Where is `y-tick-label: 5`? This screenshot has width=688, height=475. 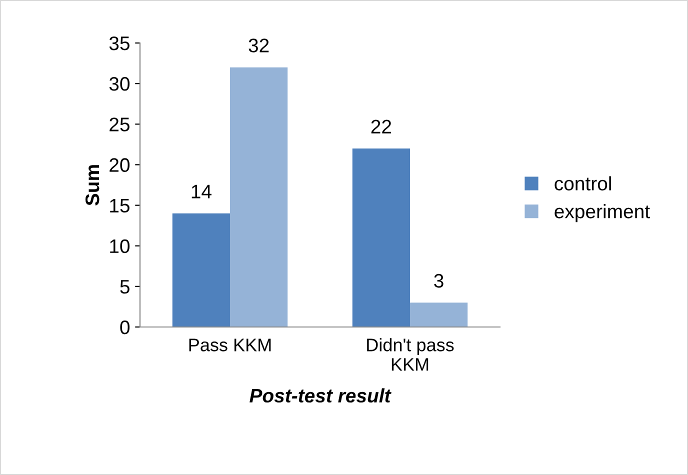 y-tick-label: 5 is located at coordinates (125, 287).